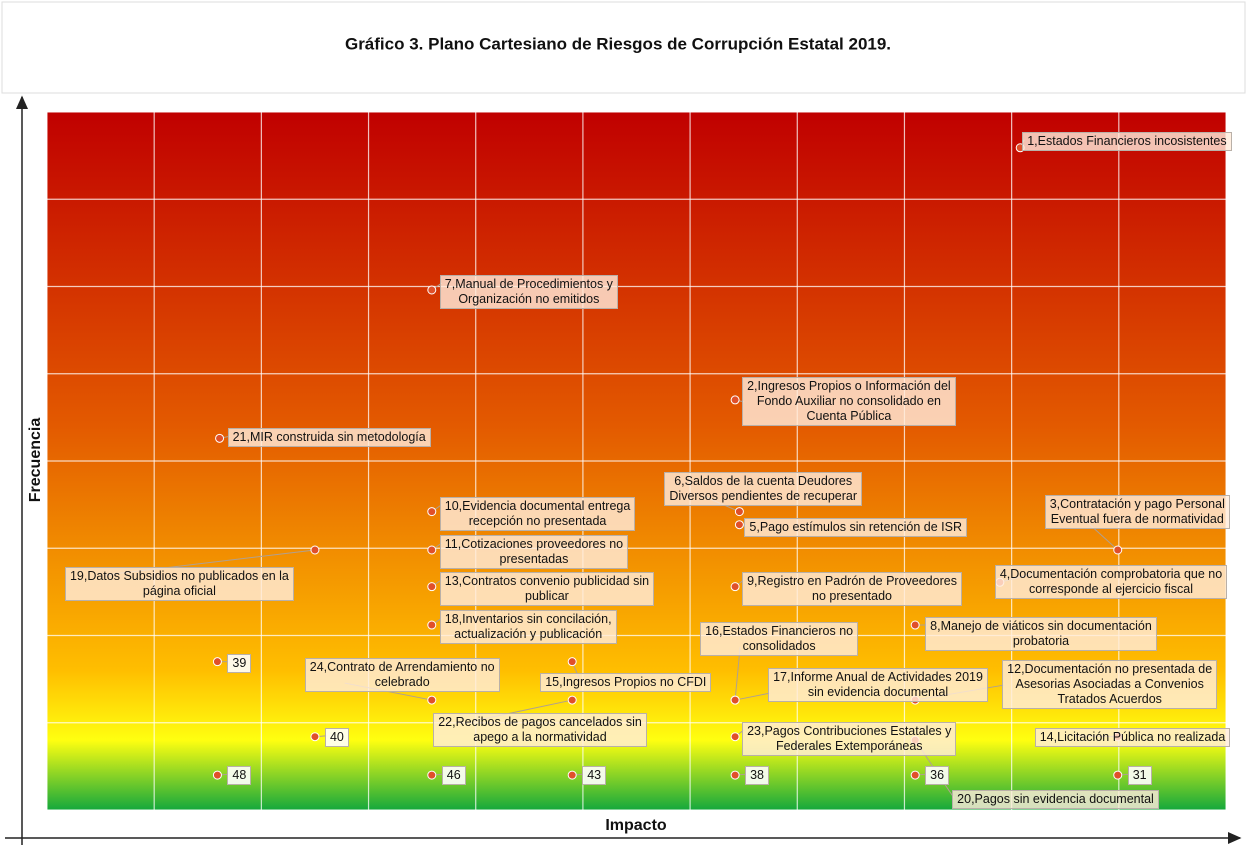 The height and width of the screenshot is (852, 1247). What do you see at coordinates (329, 438) in the screenshot?
I see `point-label: 21,MIR construida sin metodología` at bounding box center [329, 438].